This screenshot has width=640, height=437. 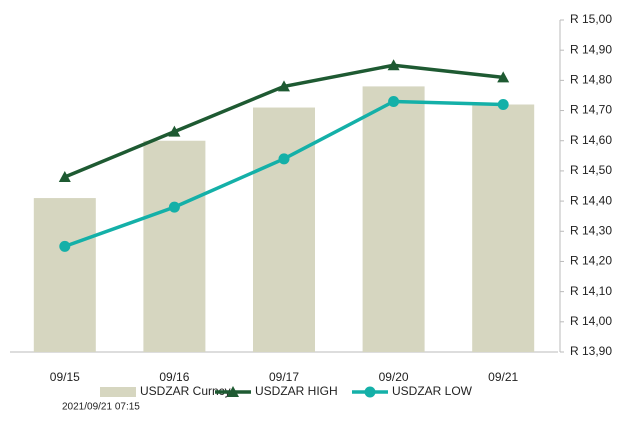 I want to click on legend-label: USDZAR HIGH, so click(x=296, y=391).